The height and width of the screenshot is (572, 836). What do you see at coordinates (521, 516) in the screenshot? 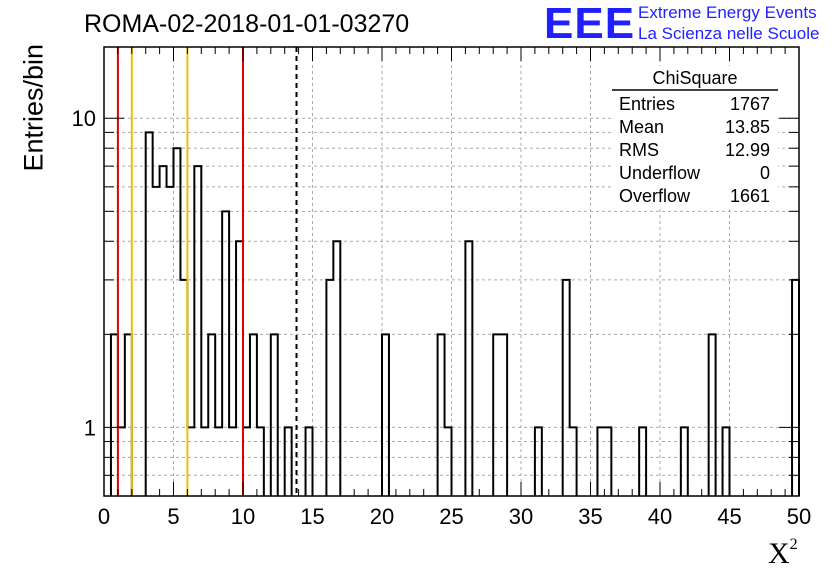
I see `x-tick-label: 30` at bounding box center [521, 516].